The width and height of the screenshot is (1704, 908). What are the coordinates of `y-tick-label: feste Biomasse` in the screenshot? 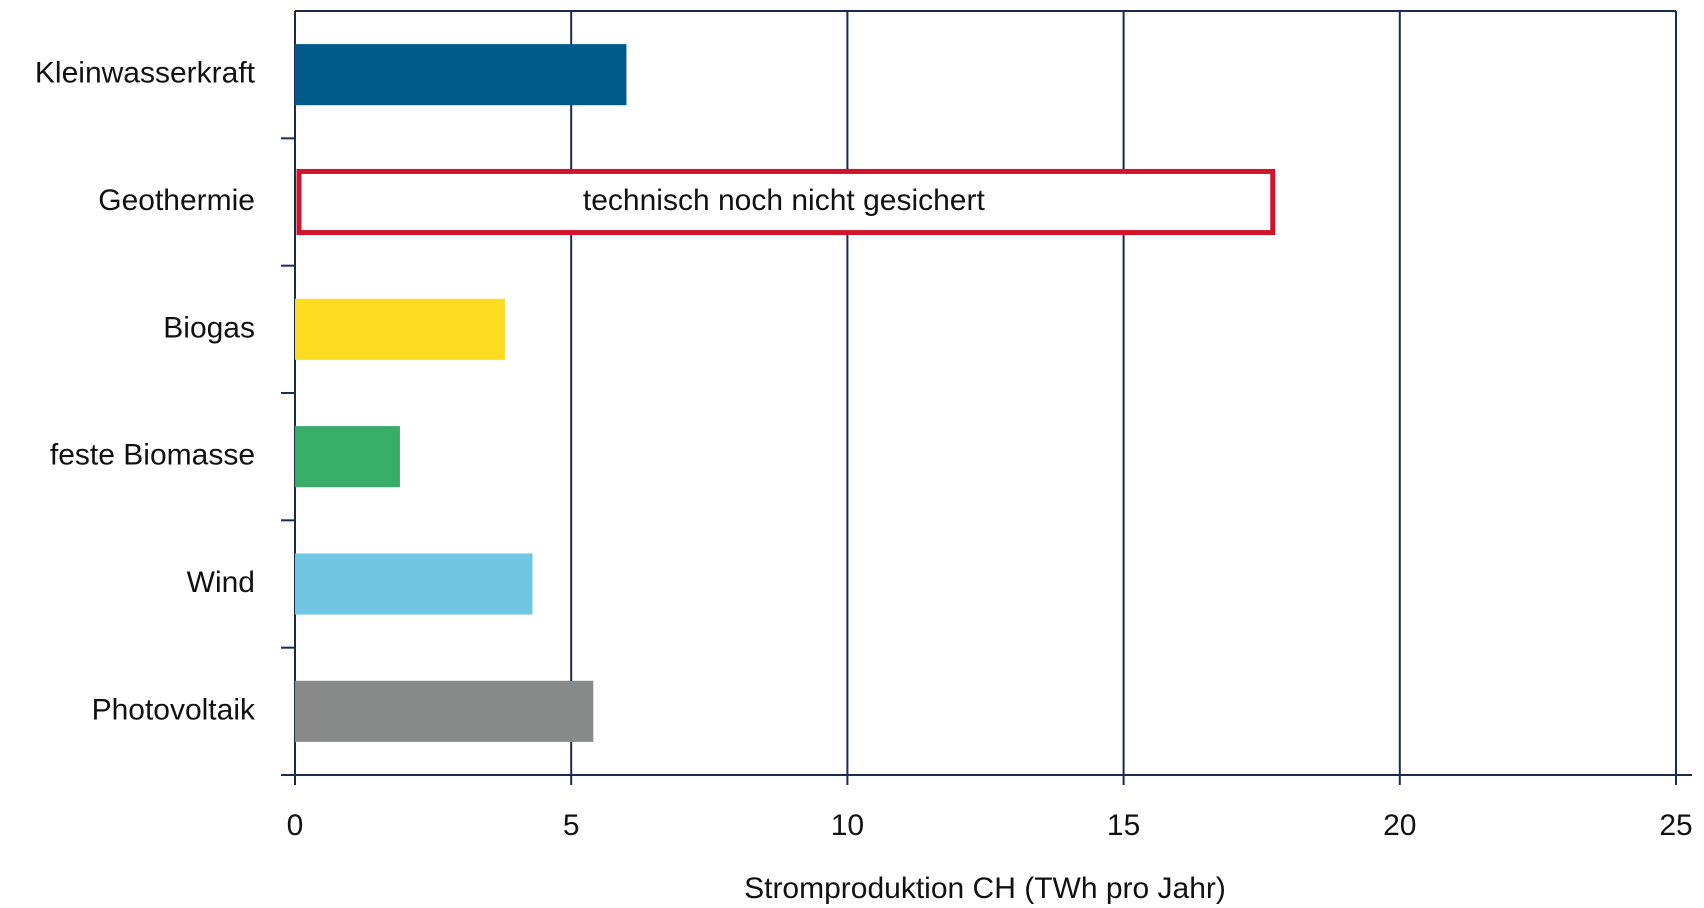 It's located at (152, 455).